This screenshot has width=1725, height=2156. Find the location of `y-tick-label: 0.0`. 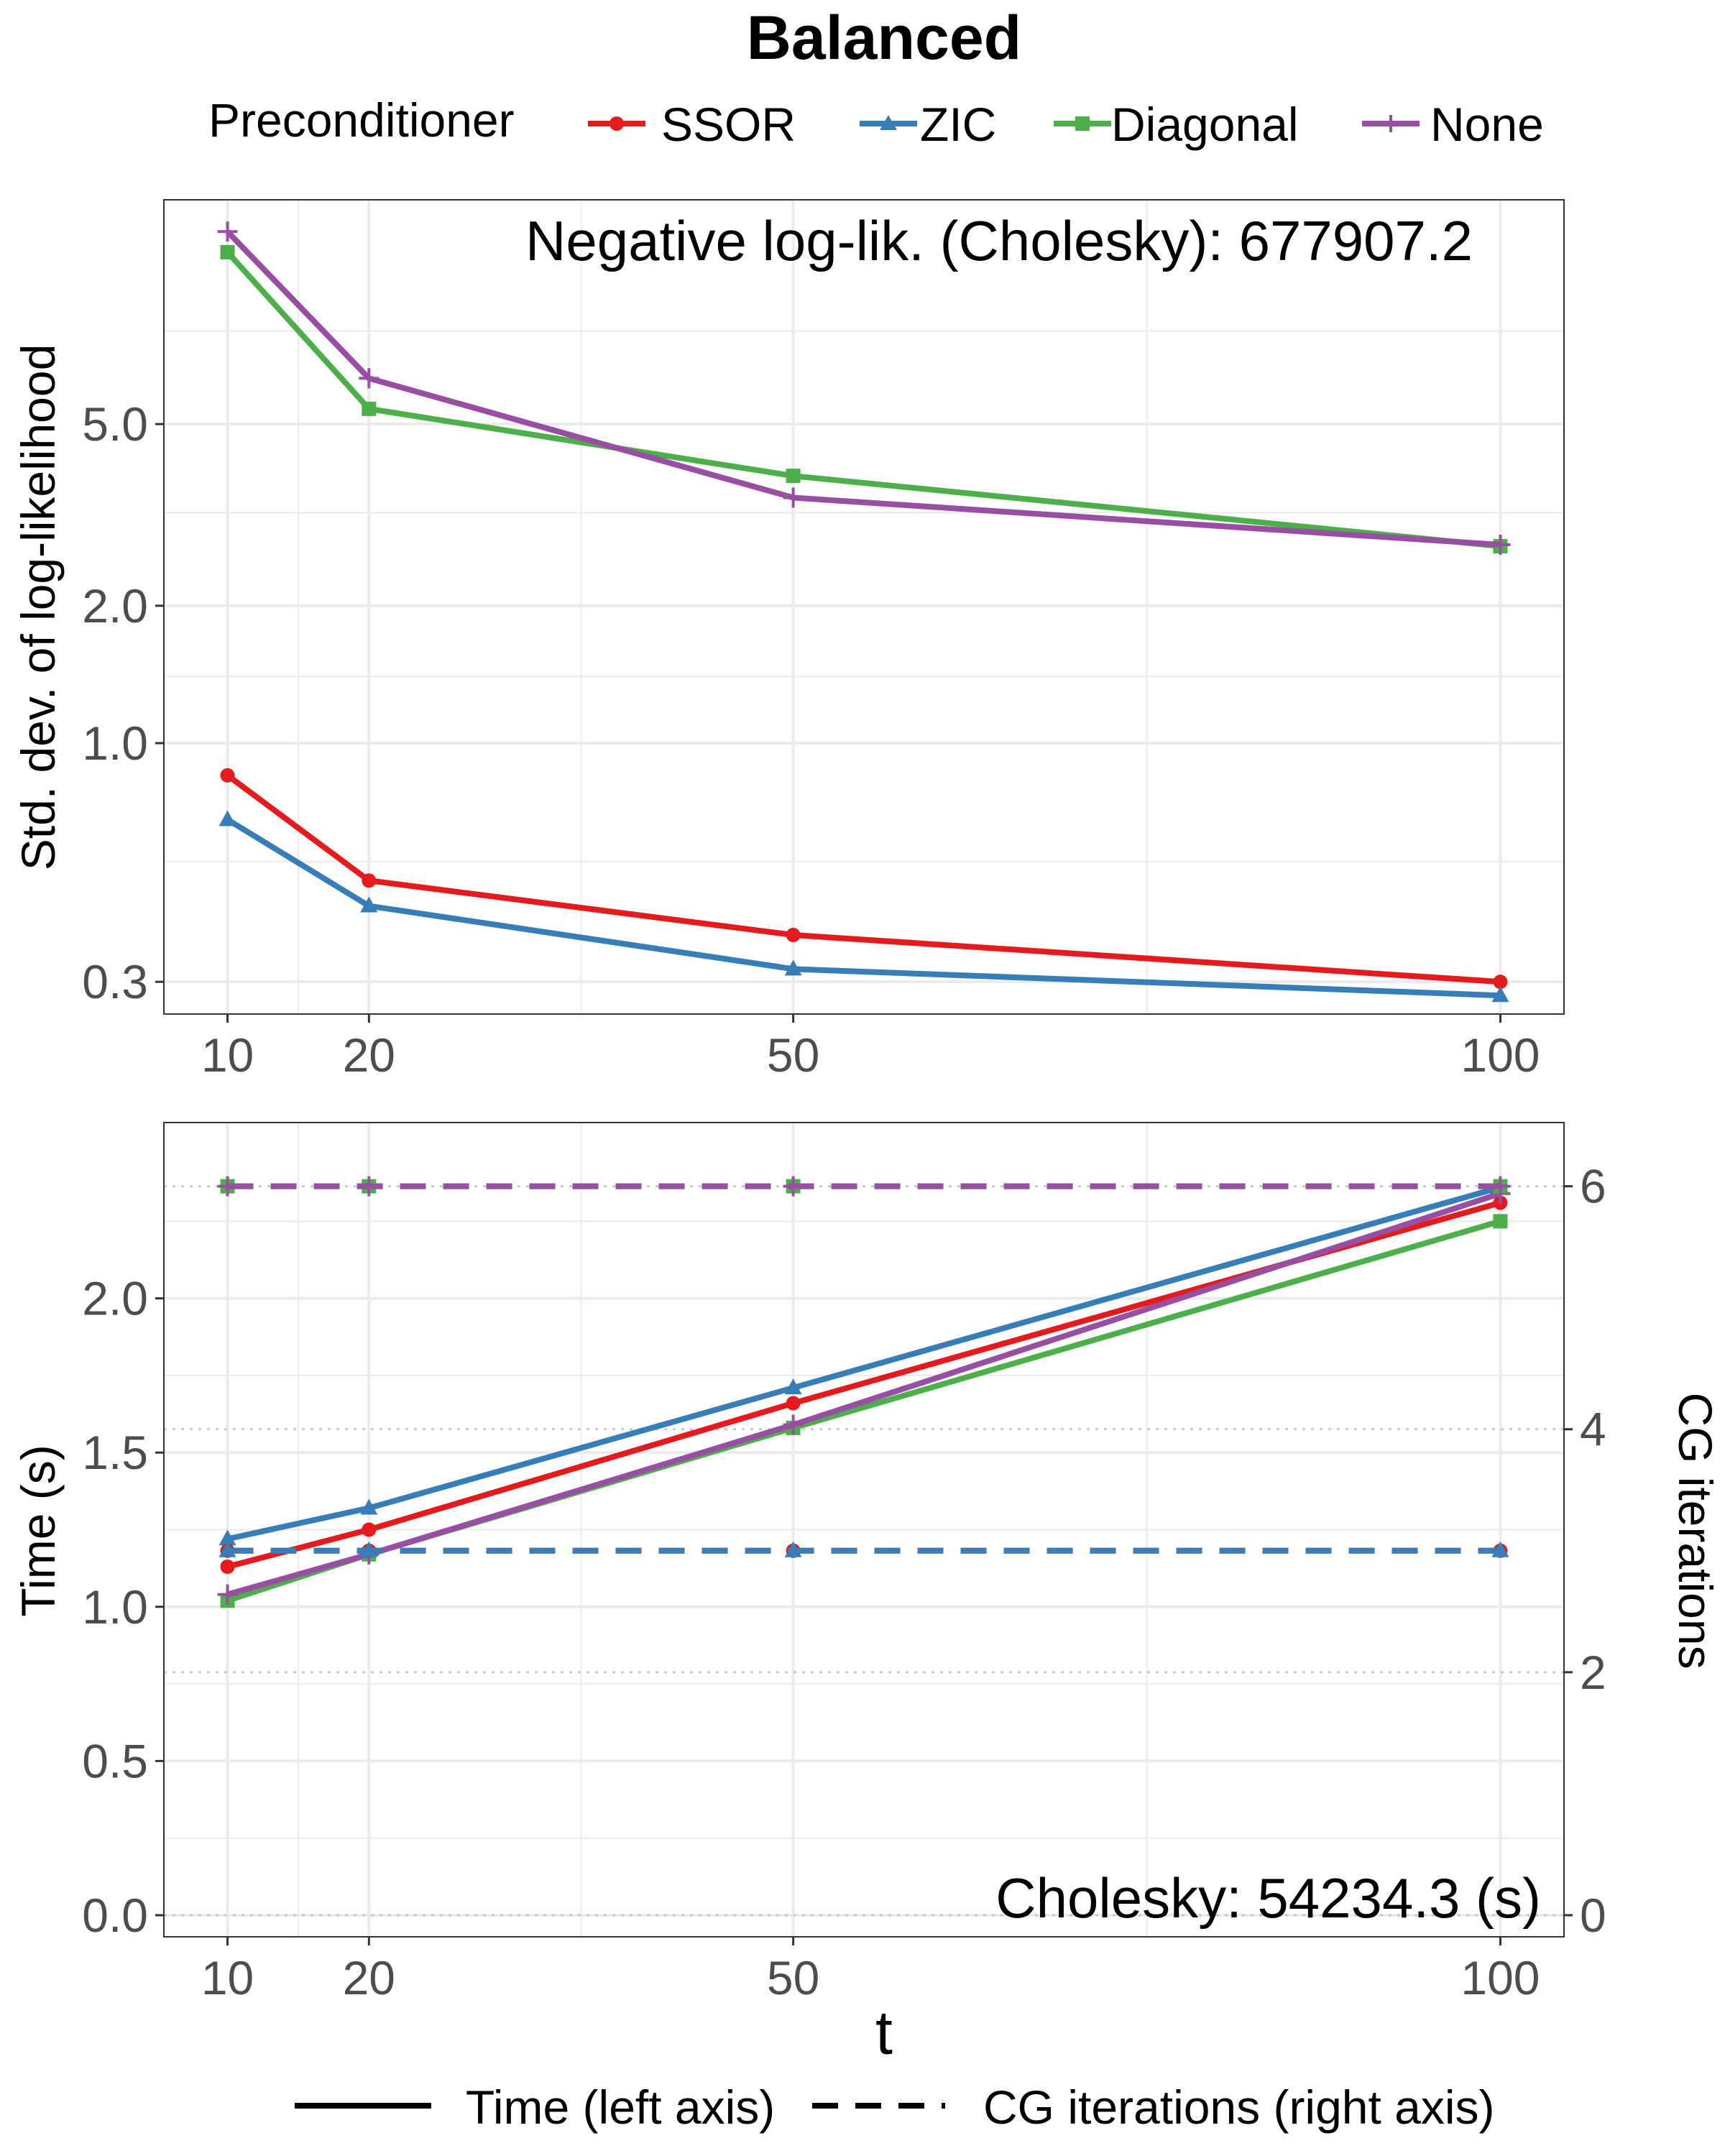

y-tick-label: 0.0 is located at coordinates (115, 1916).